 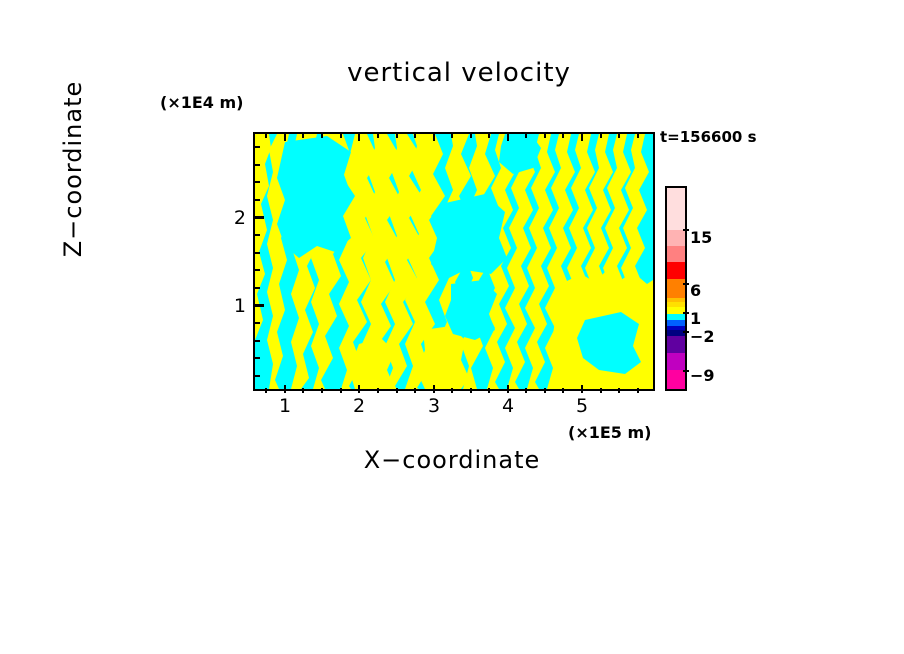 What do you see at coordinates (359, 406) in the screenshot?
I see `x-tick-label: 2` at bounding box center [359, 406].